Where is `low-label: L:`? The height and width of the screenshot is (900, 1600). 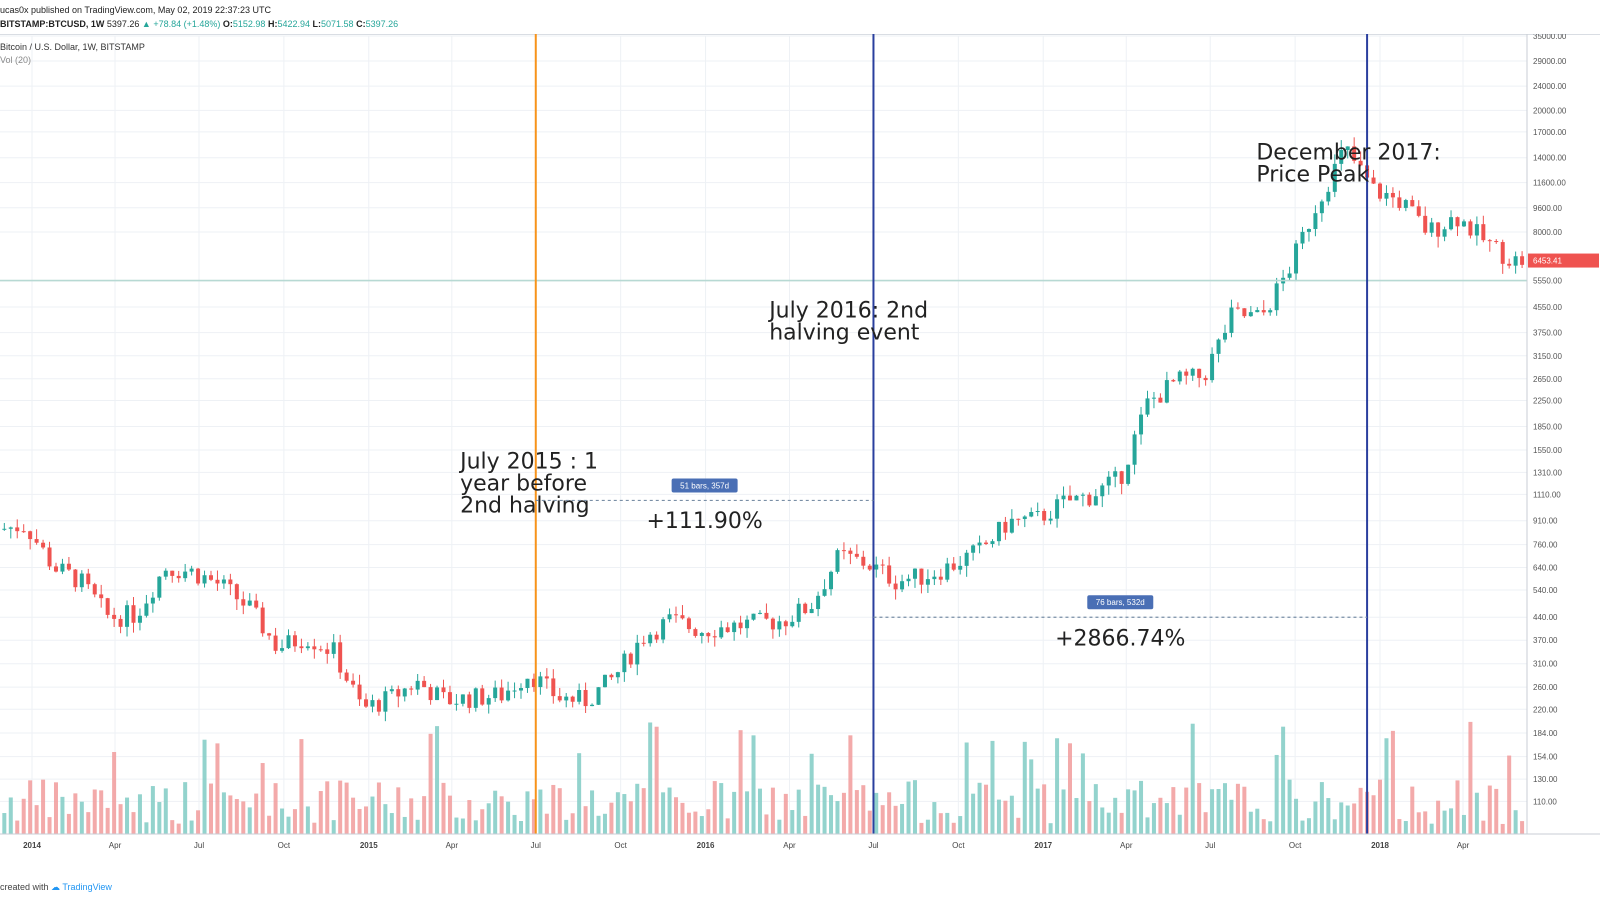 low-label: L: is located at coordinates (317, 24).